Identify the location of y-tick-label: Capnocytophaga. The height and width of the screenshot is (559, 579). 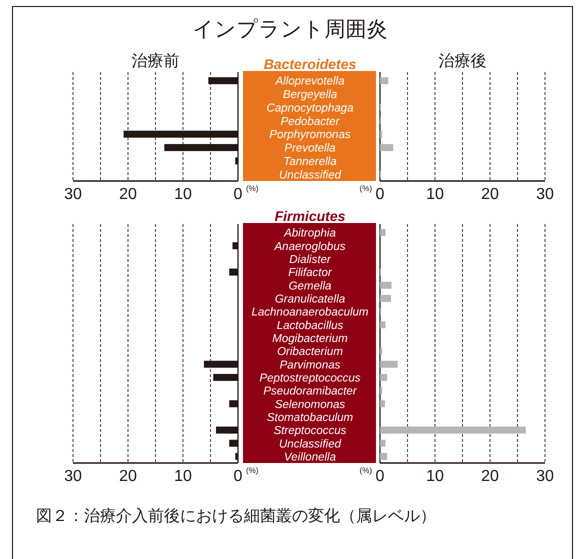
(310, 108).